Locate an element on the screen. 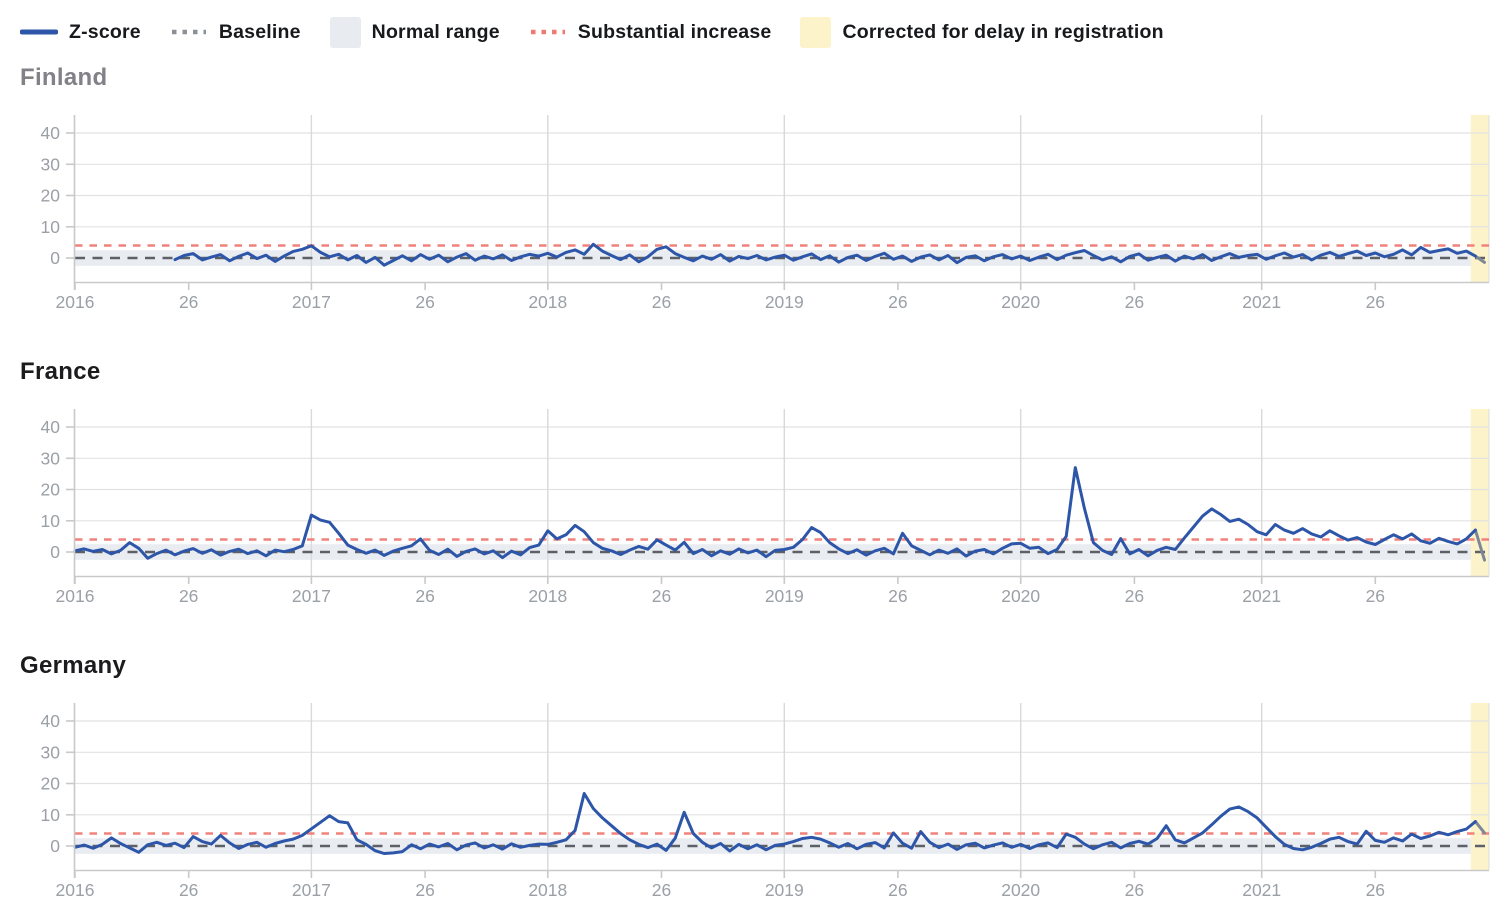 This screenshot has height=921, width=1500. chart-title-germany: Germany is located at coordinates (73, 665).